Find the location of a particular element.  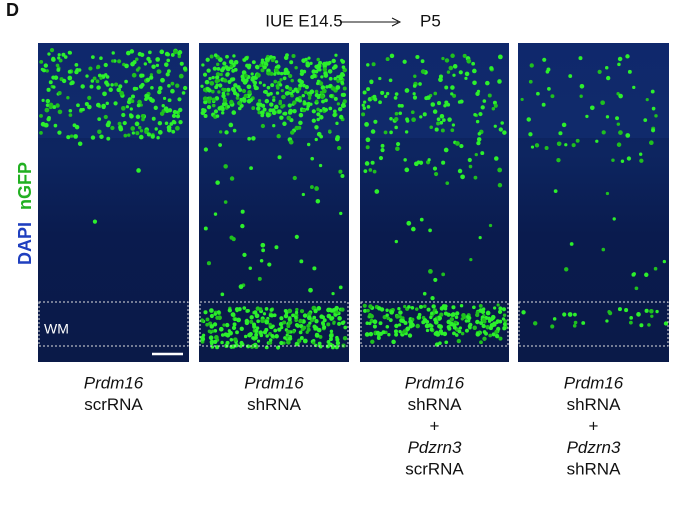

caption-line: shRNA is located at coordinates (594, 468).